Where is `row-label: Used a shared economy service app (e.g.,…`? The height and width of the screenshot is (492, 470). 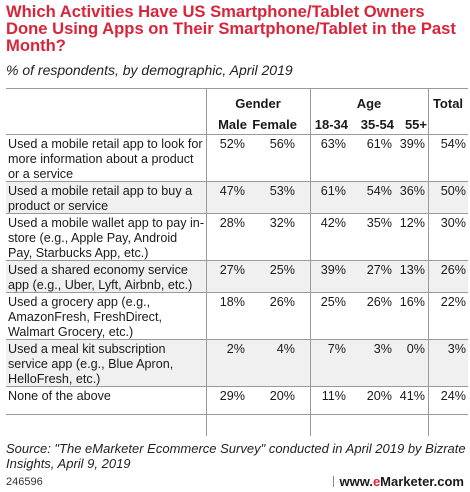
row-label: Used a shared economy service app (e.g.,… is located at coordinates (100, 277).